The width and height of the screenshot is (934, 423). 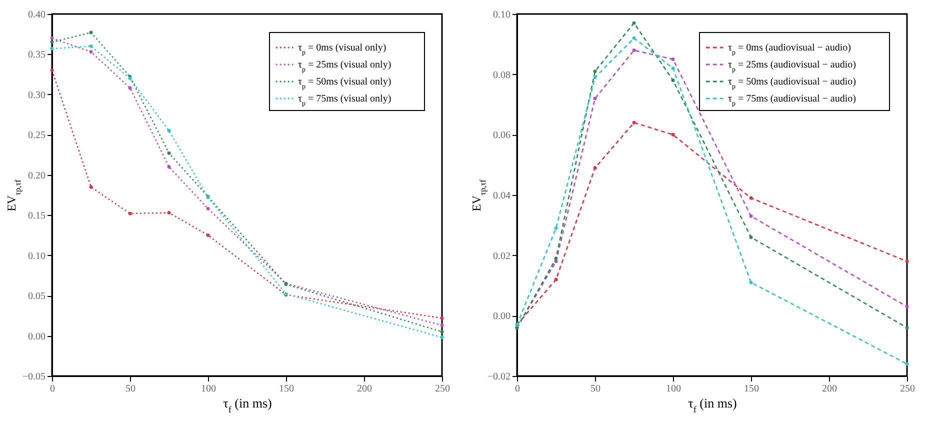 I want to click on y-tick-label: 0.15, so click(x=37, y=216).